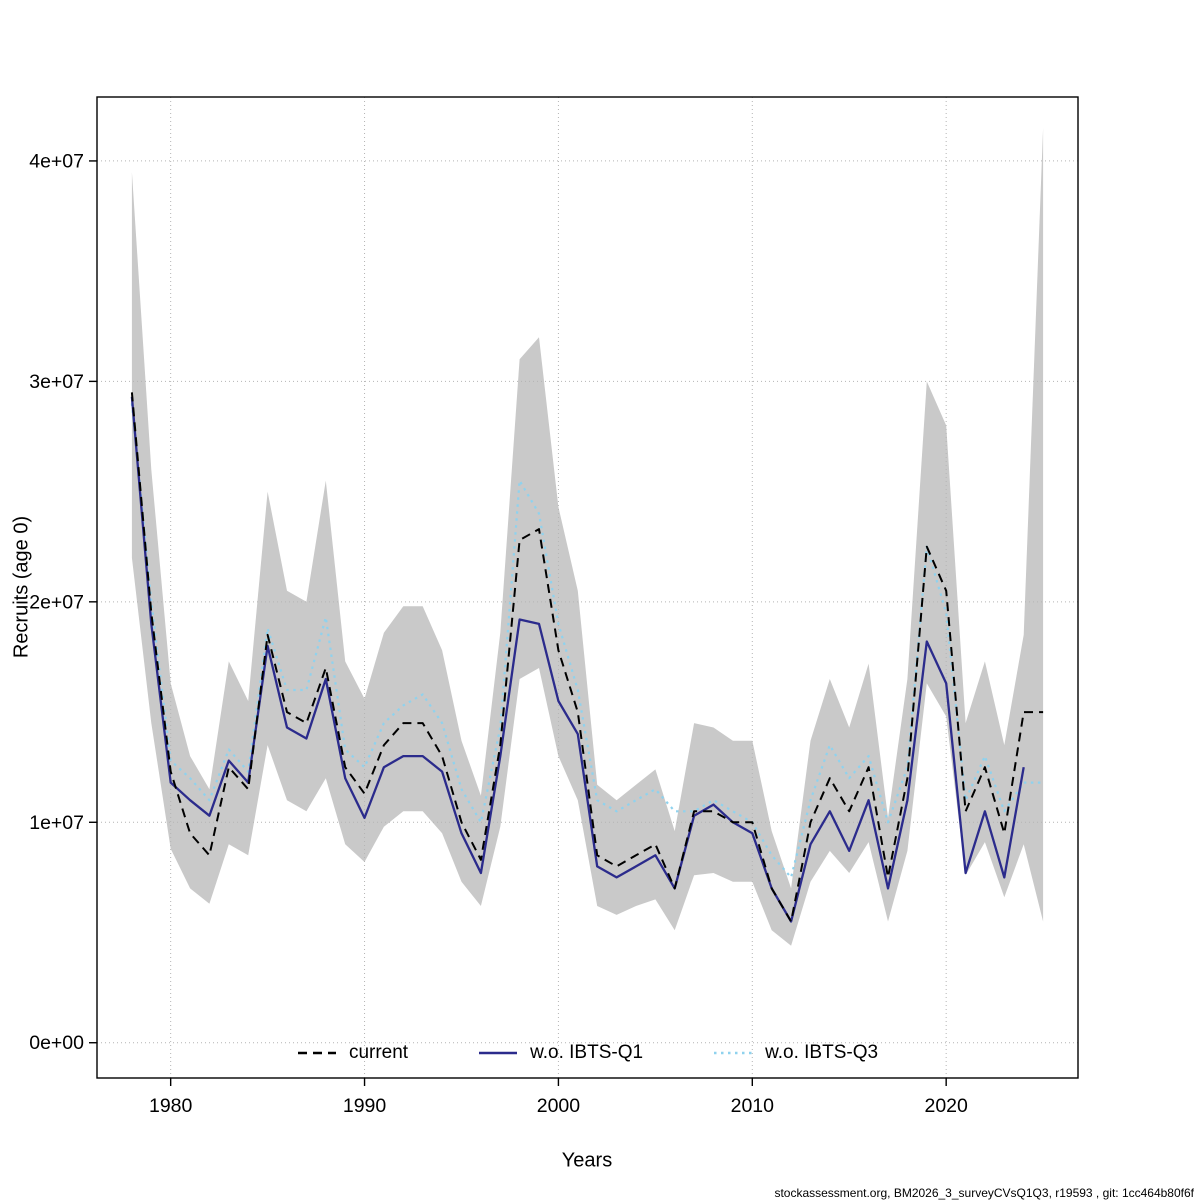  Describe the element at coordinates (946, 1106) in the screenshot. I see `x-tick-label: 2020` at that location.